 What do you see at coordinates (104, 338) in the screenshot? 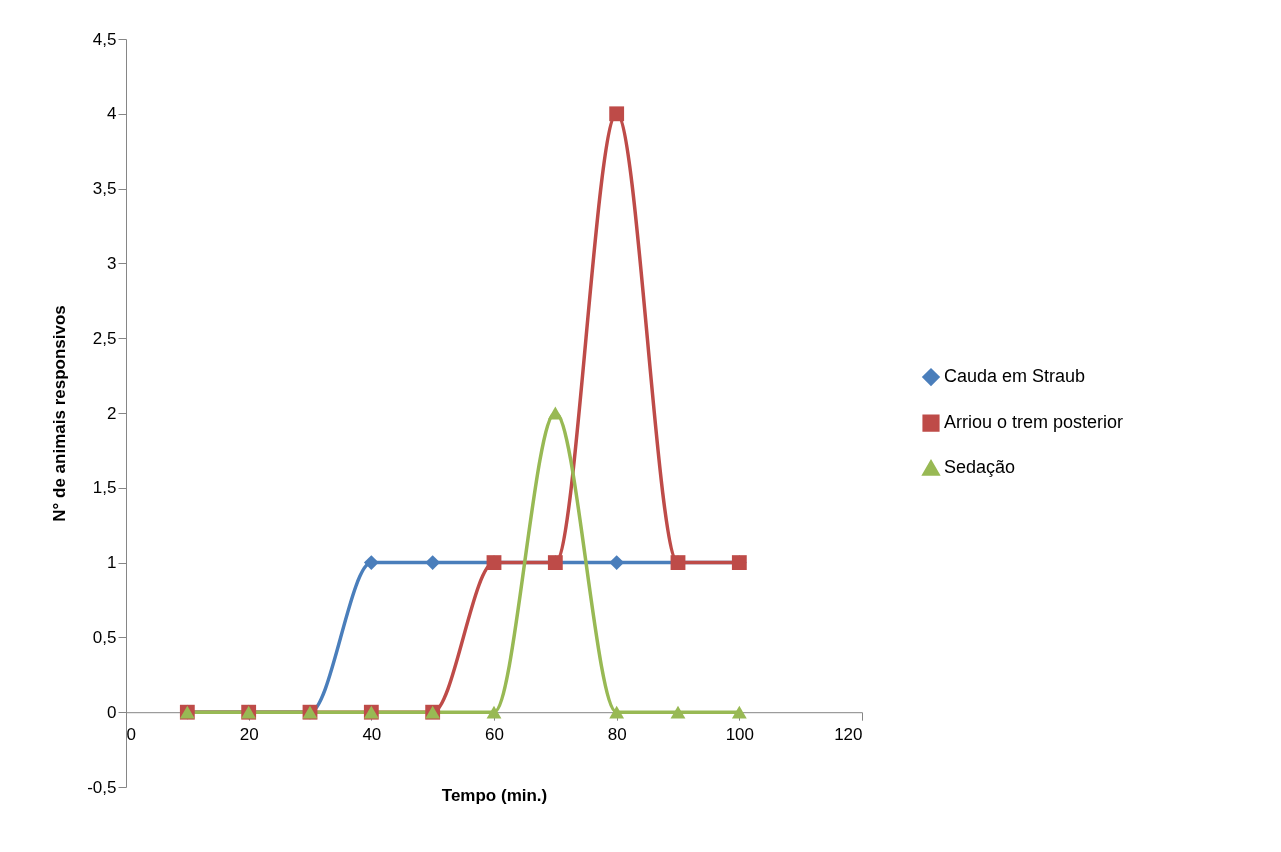
I see `y-tick-label: 2,5` at bounding box center [104, 338].